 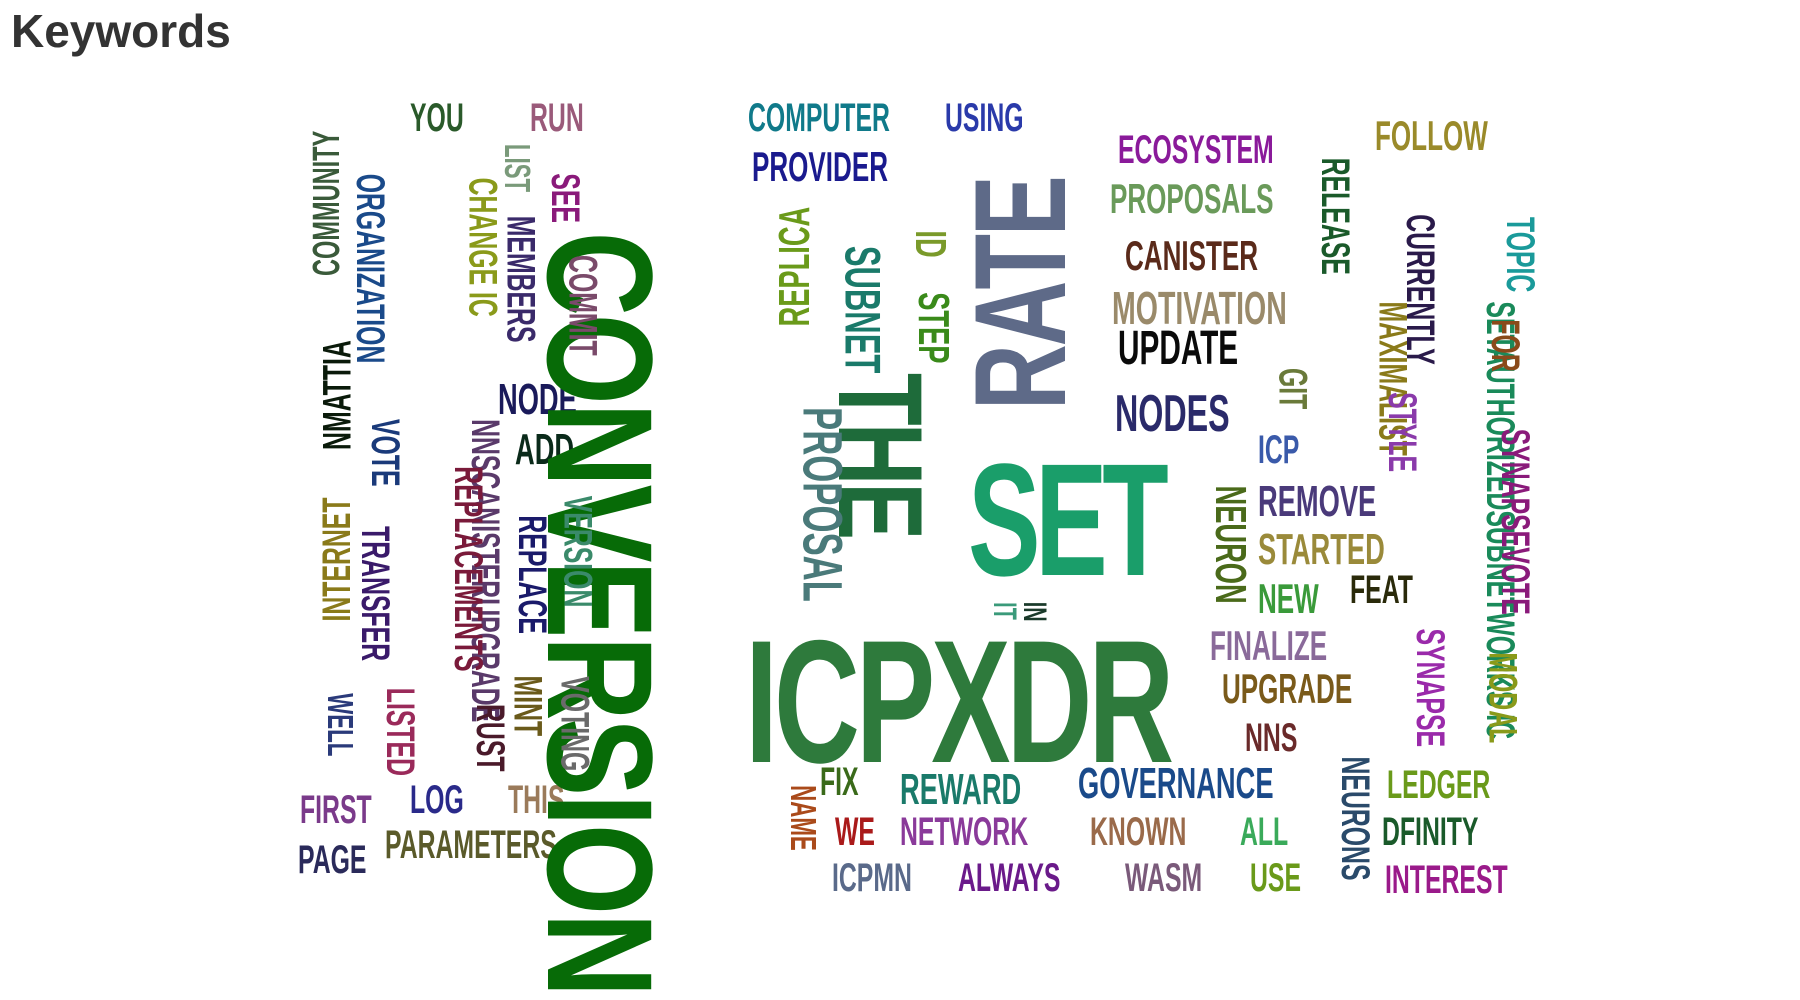 I want to click on keyword: INTERNET, so click(x=337, y=559).